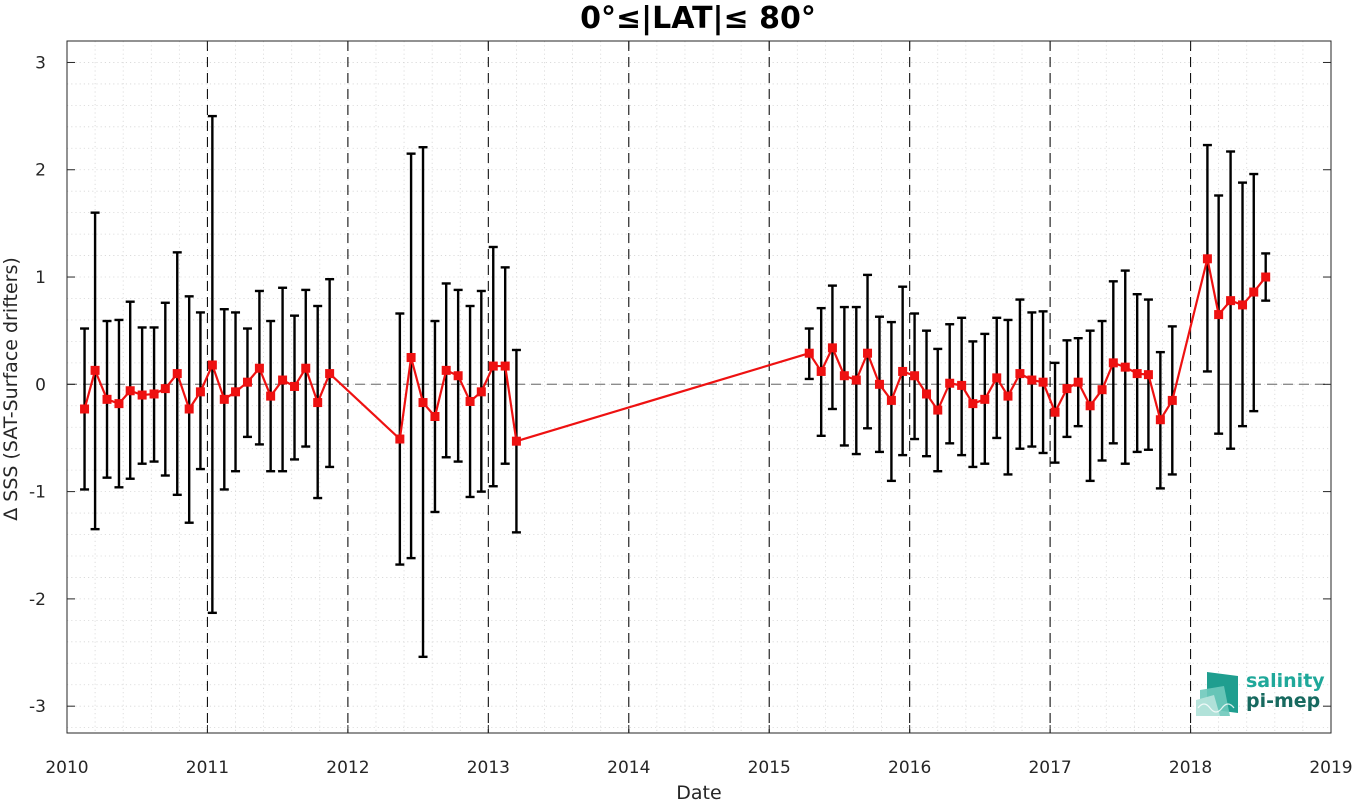  I want to click on x-tick-labels: 2010 2011 2012 2013 2014 2015 2016 2017 2018 2019, so click(698, 768).